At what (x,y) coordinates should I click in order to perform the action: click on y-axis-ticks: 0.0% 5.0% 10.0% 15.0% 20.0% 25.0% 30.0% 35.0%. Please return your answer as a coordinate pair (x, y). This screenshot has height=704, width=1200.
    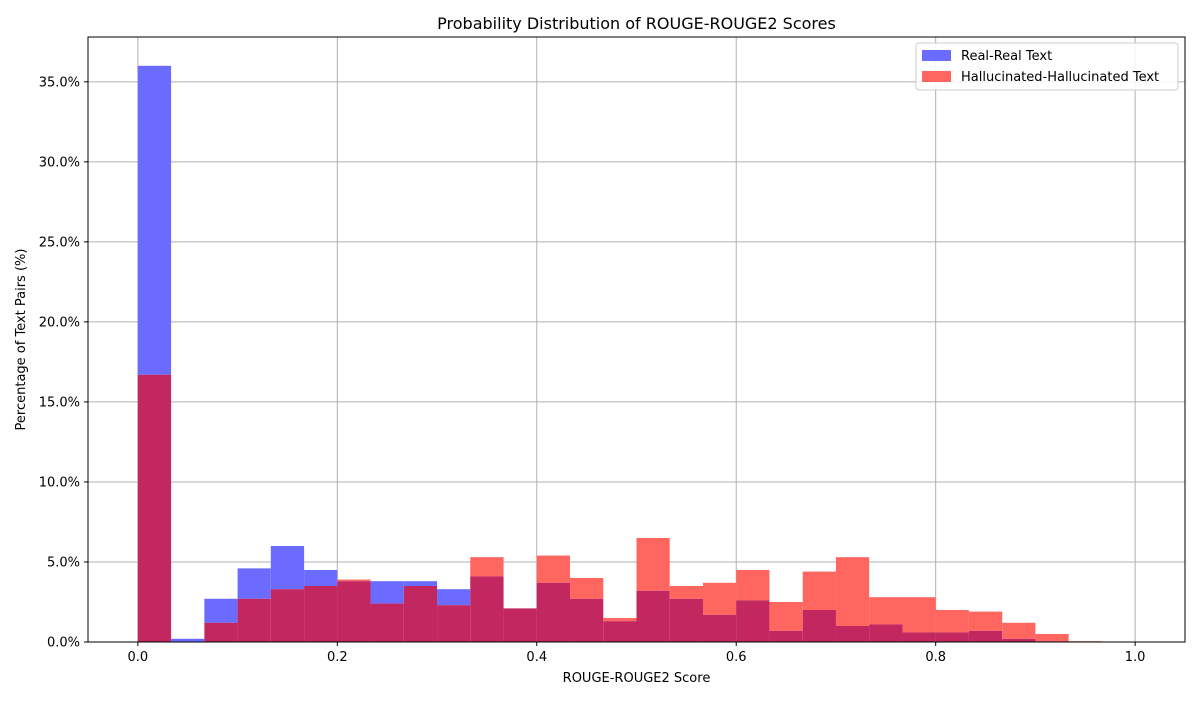
    Looking at the image, I should click on (63, 363).